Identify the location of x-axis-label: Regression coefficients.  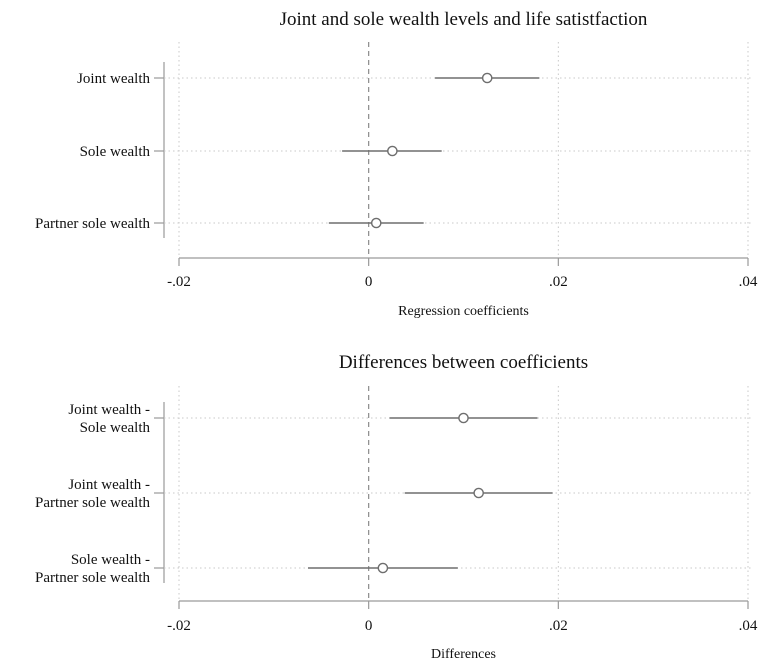
(463, 311).